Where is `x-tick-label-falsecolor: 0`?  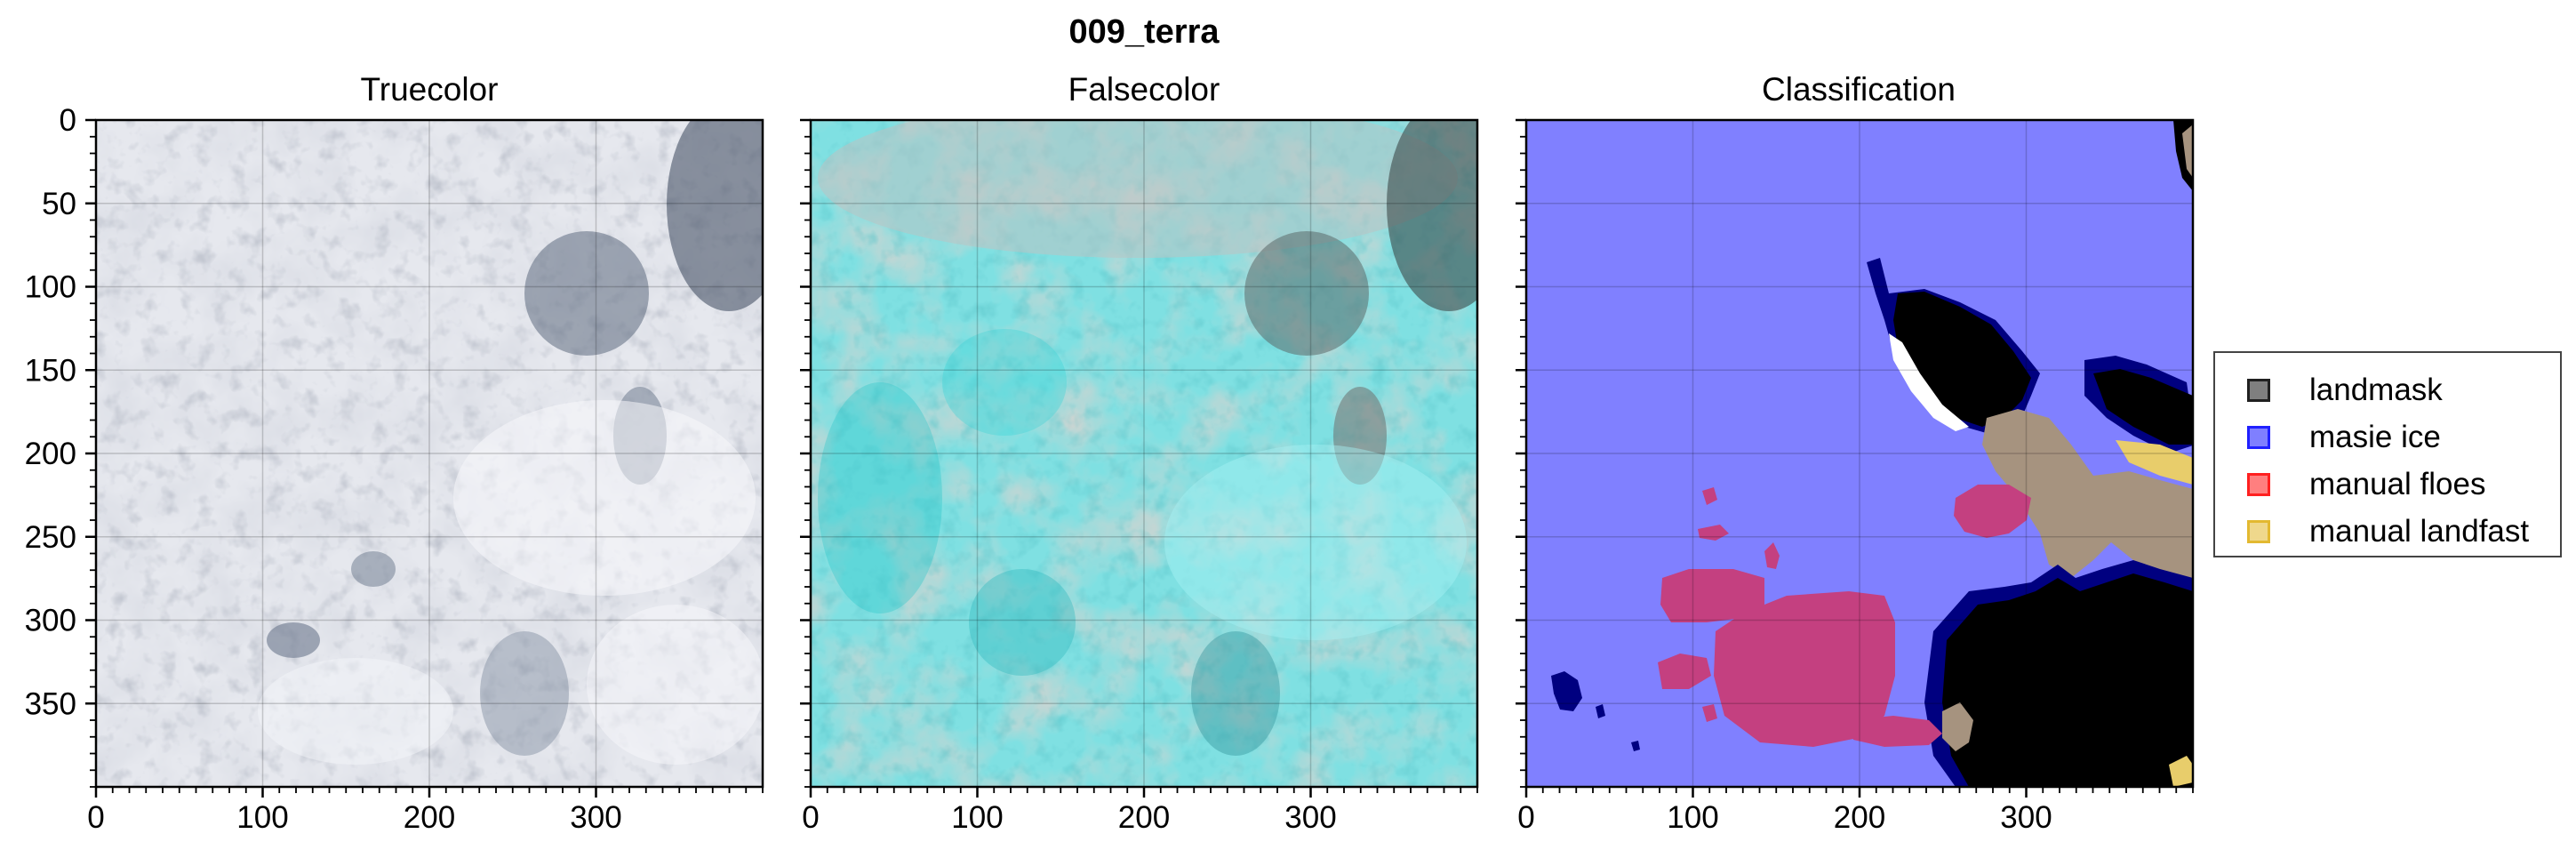 x-tick-label-falsecolor: 0 is located at coordinates (810, 817).